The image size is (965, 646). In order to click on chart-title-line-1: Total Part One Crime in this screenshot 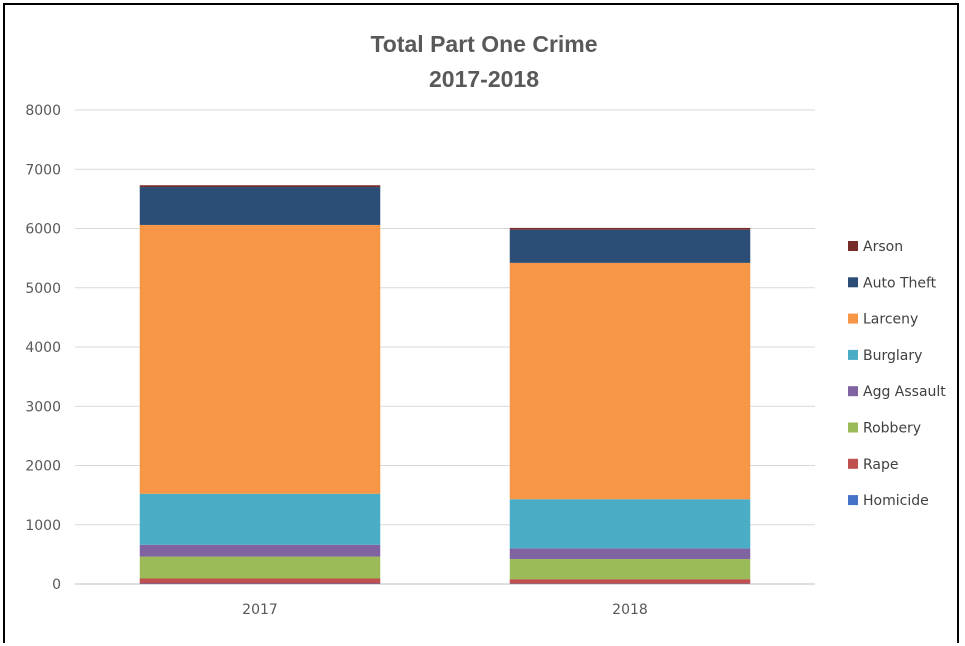, I will do `click(483, 44)`.